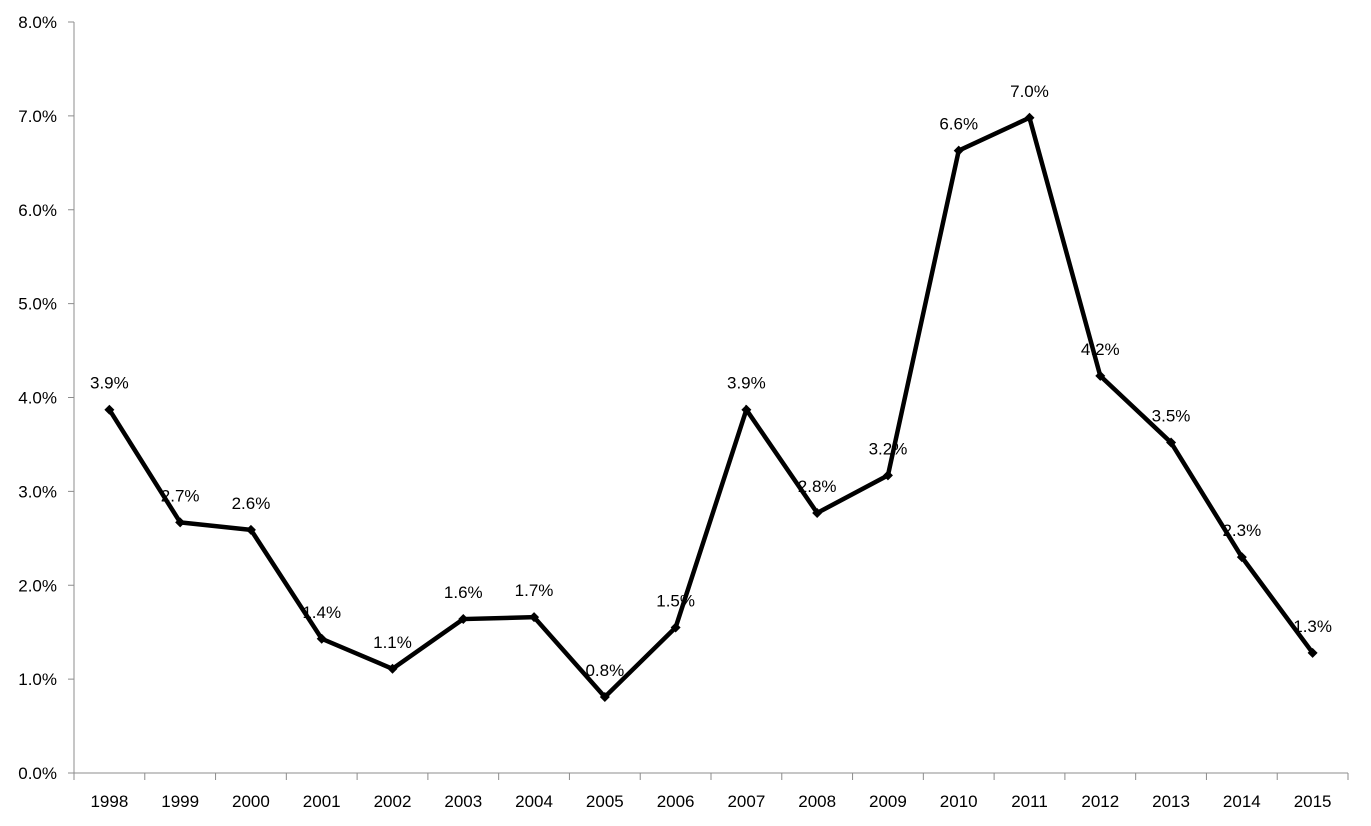 The width and height of the screenshot is (1371, 826). Describe the element at coordinates (321, 612) in the screenshot. I see `data-label: 1.4%` at that location.